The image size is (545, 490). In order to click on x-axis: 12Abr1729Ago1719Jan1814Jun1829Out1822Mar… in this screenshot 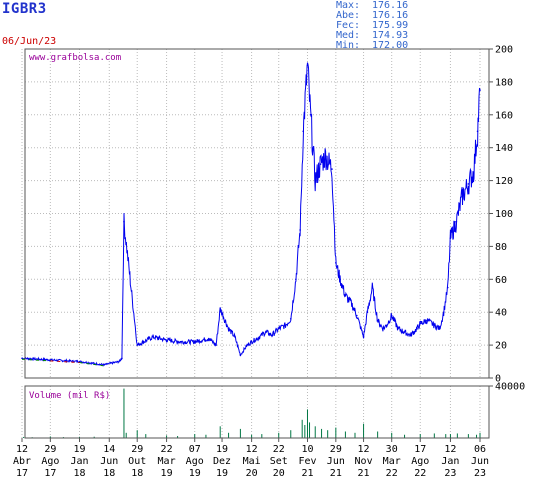, I will do `click(251, 458)`.